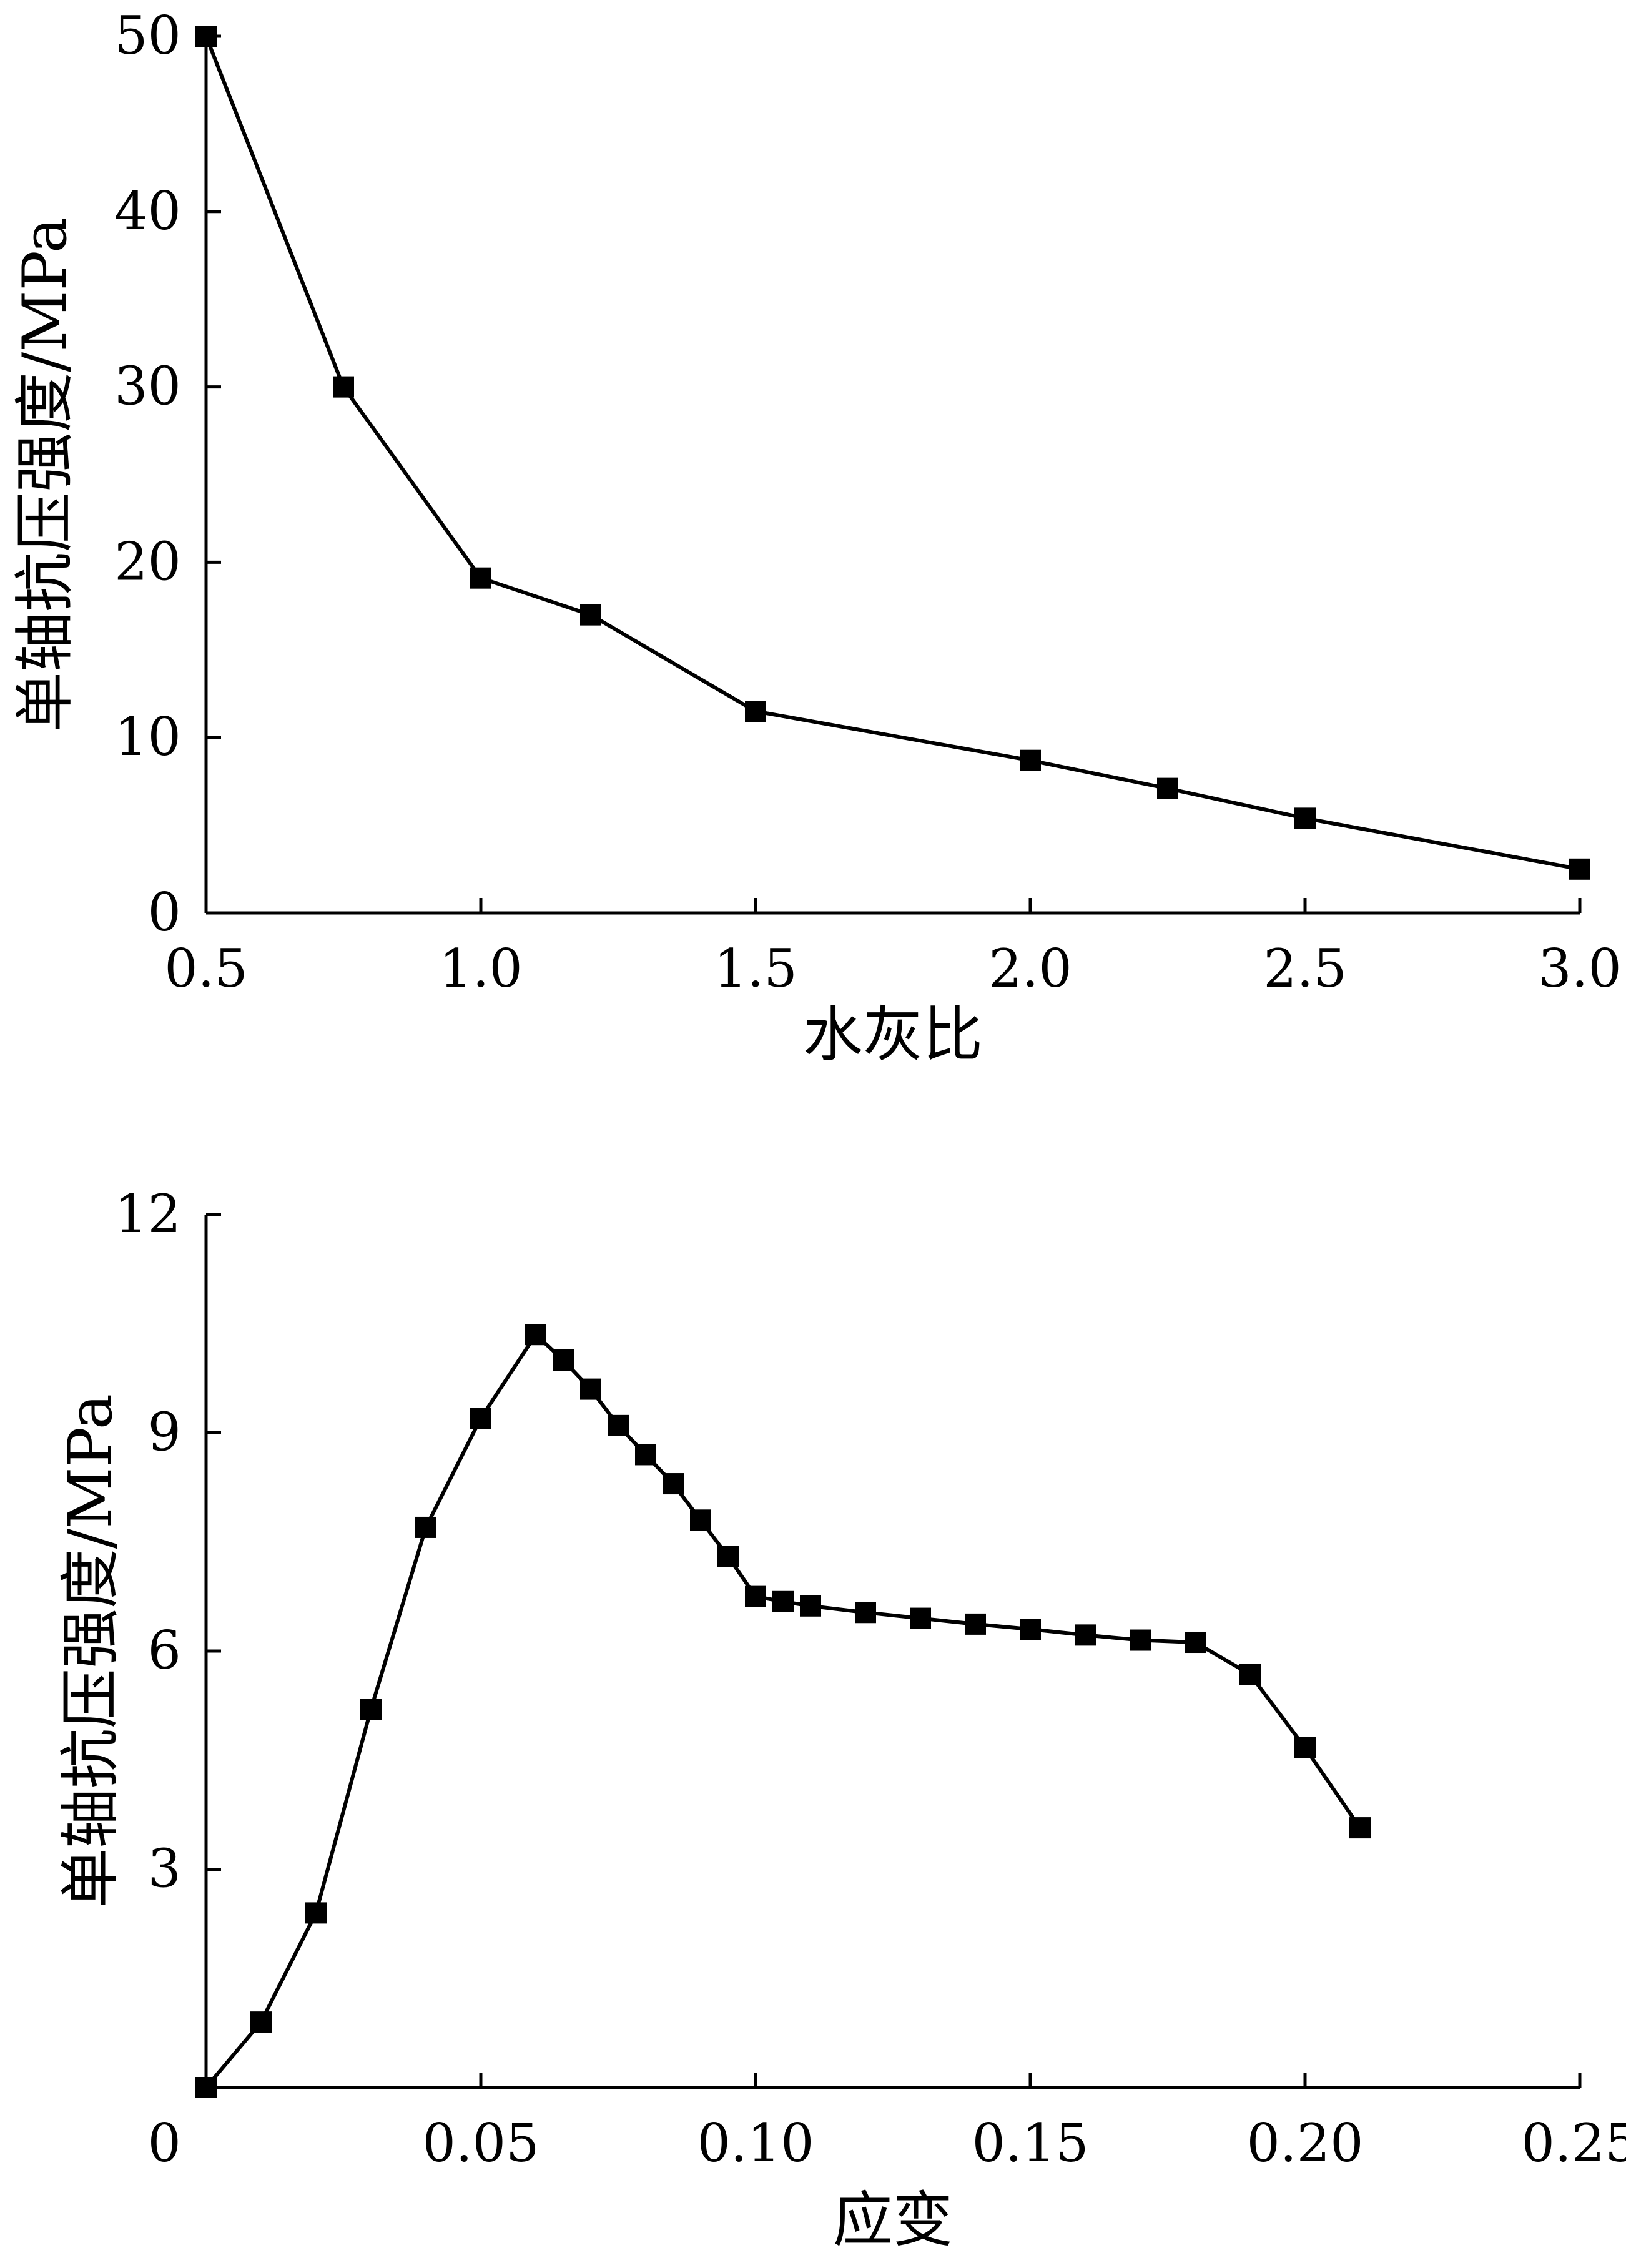 The height and width of the screenshot is (2268, 1626). Describe the element at coordinates (147, 561) in the screenshot. I see `y-tick-label: 20` at that location.